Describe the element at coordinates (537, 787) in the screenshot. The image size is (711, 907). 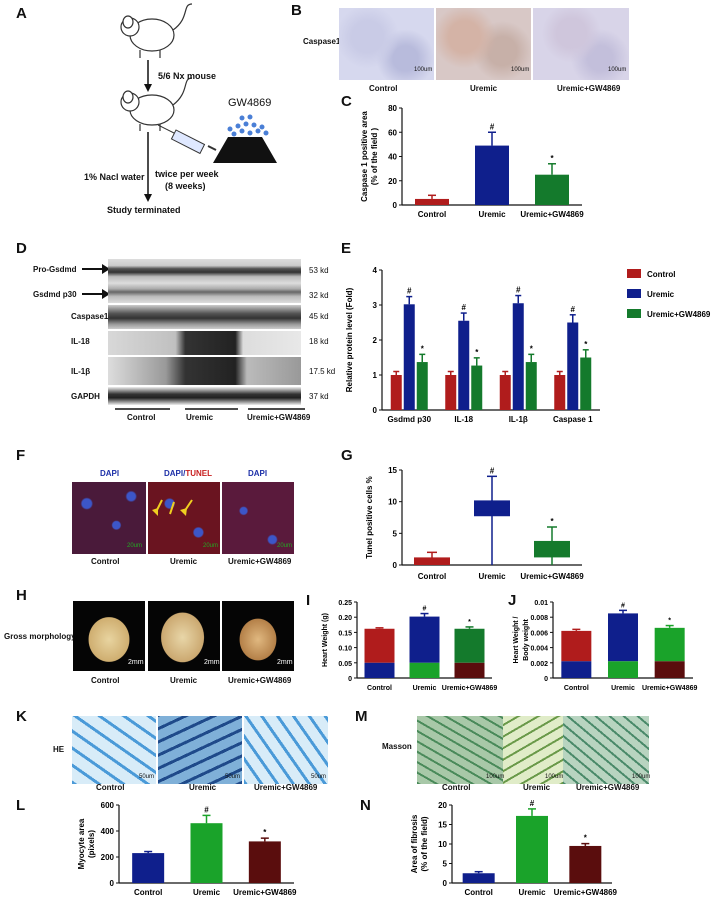
I see `group-label: Uremic` at that location.